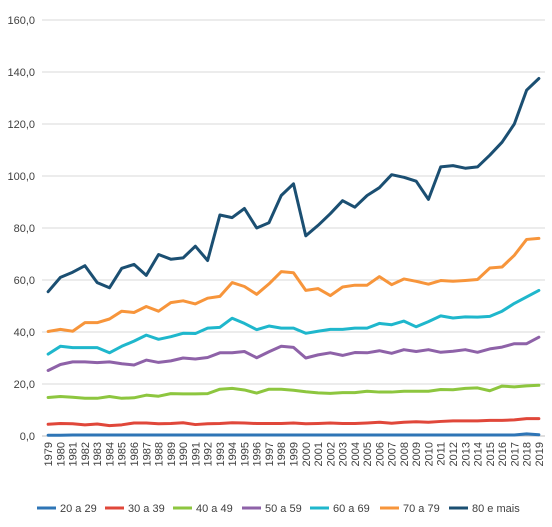 The width and height of the screenshot is (552, 527). What do you see at coordinates (540, 454) in the screenshot?
I see `x-tick-label: 2019` at bounding box center [540, 454].